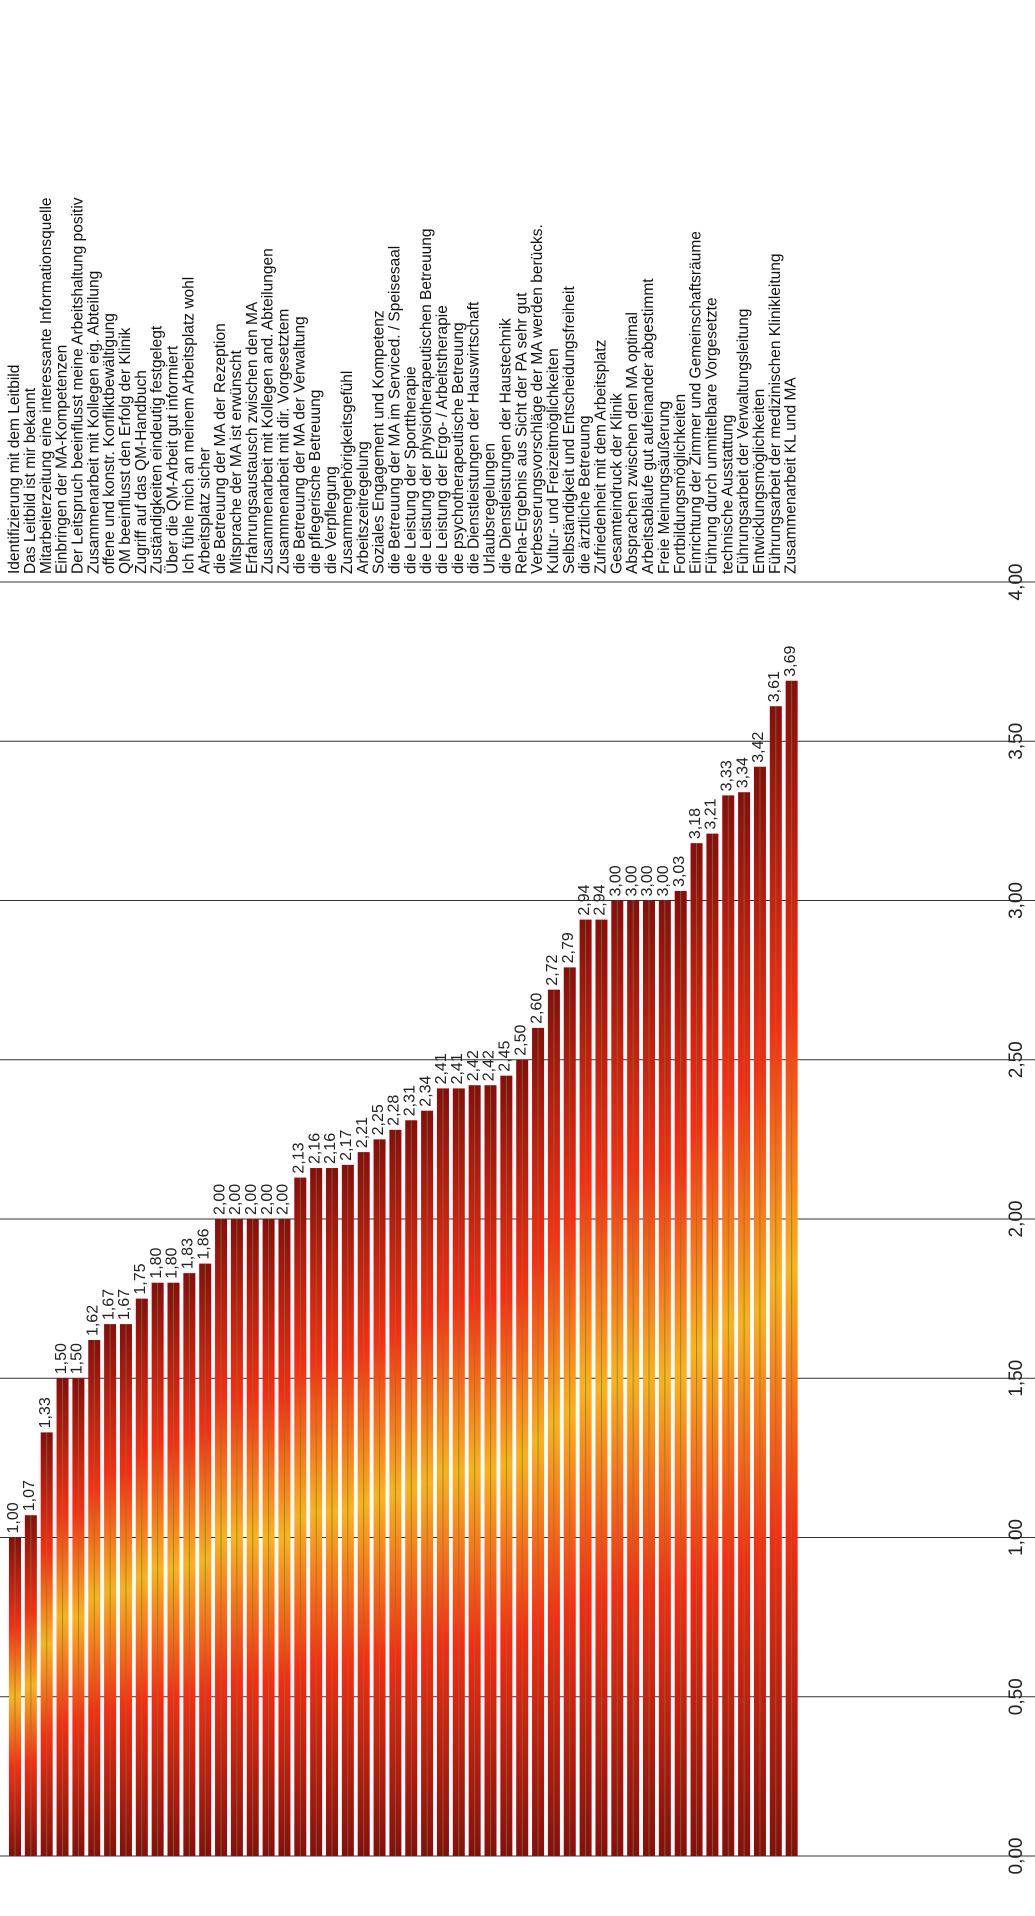 The image size is (1035, 1916). Describe the element at coordinates (45, 1412) in the screenshot. I see `value-label: 1,33` at that location.